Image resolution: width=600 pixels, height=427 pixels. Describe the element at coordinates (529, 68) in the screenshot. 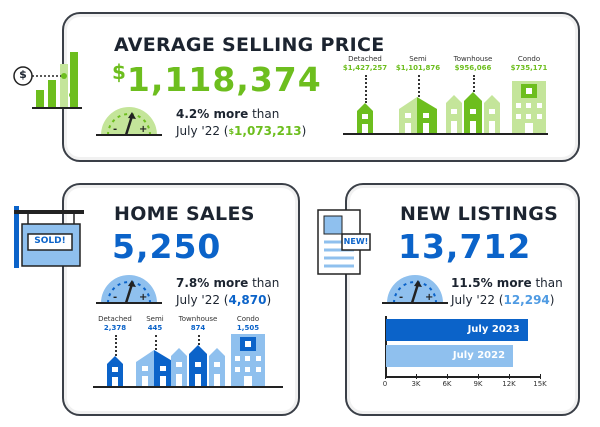

I see `type-value-condo: $735,171` at that location.